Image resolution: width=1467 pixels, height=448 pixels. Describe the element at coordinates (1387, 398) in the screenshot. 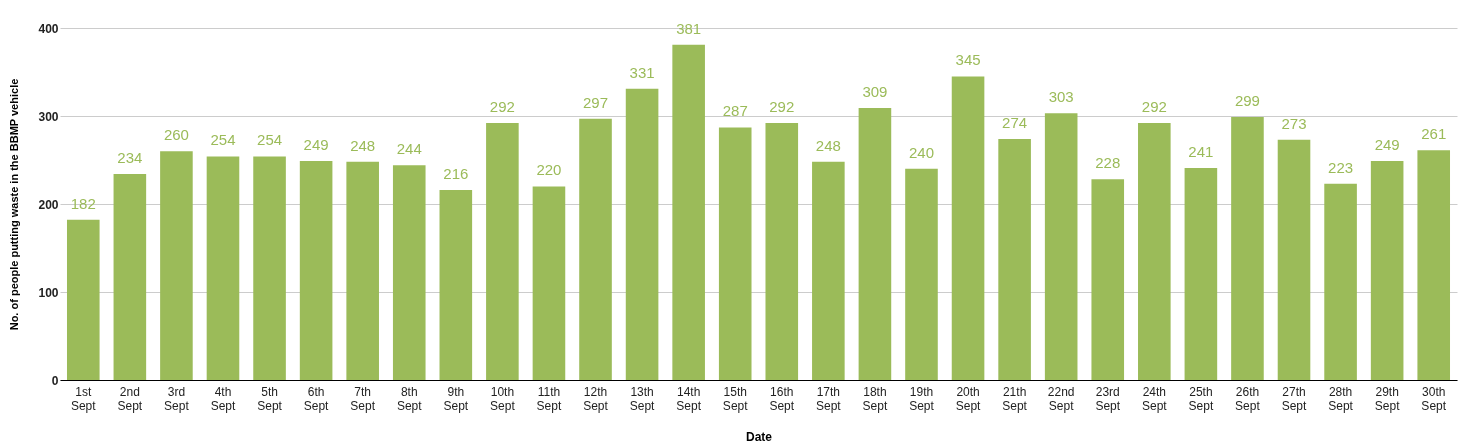

I see `x-tick-label: 29th Sept` at that location.